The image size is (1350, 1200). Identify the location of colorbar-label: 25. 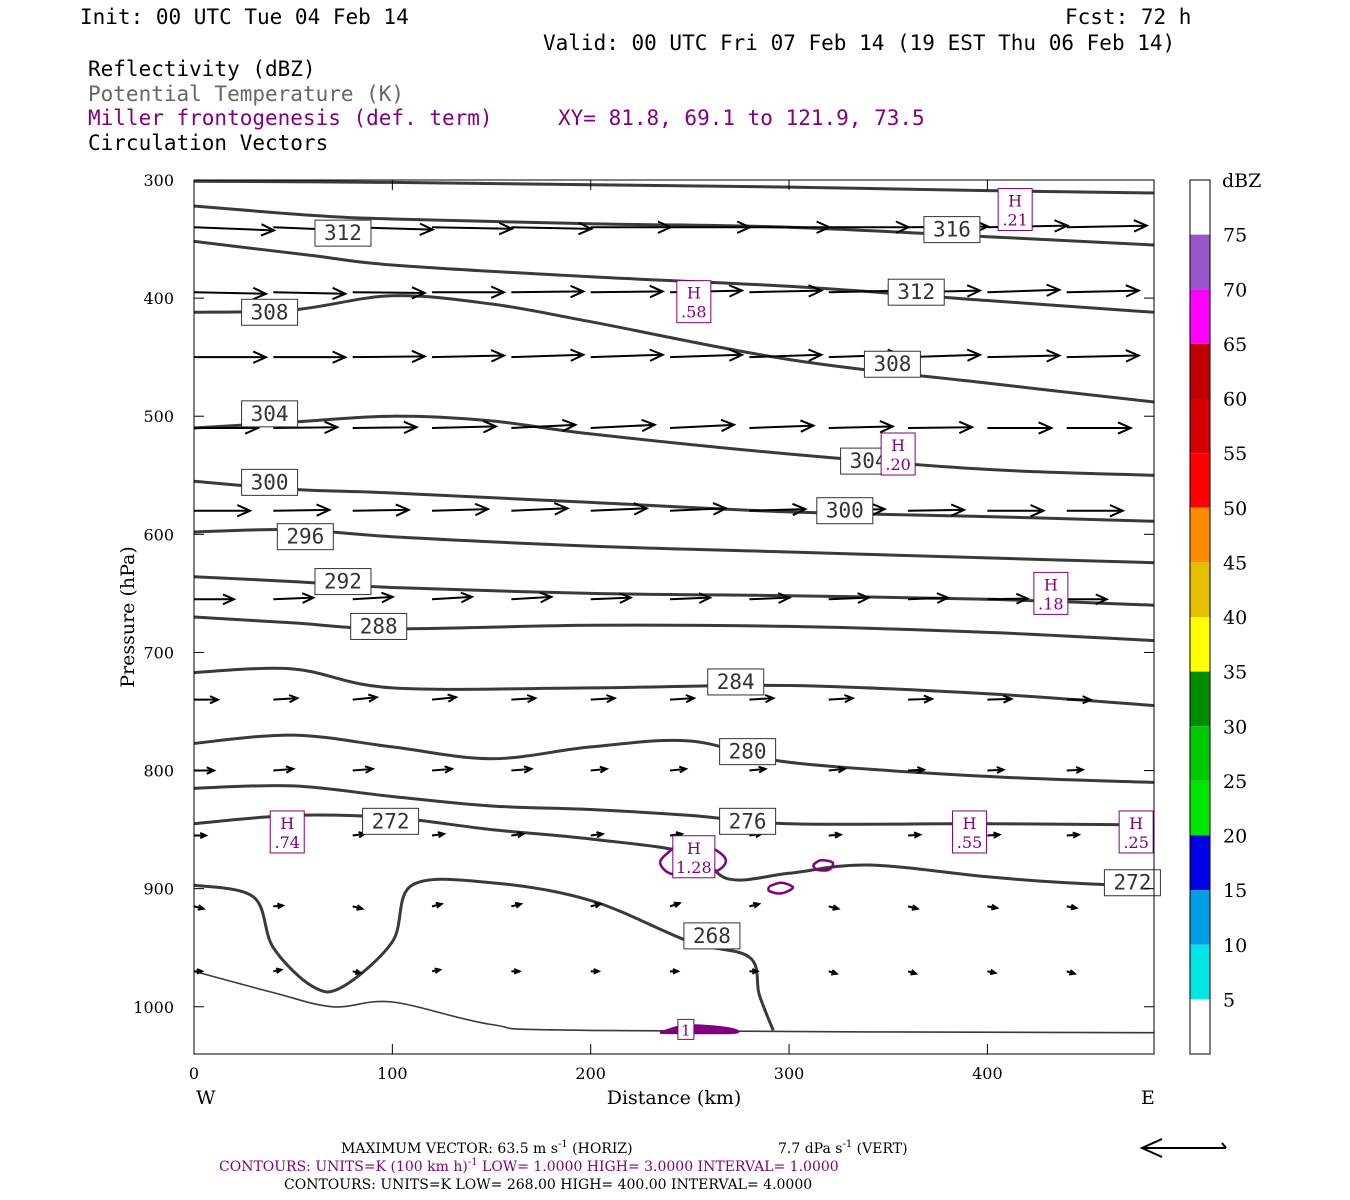
(1235, 782).